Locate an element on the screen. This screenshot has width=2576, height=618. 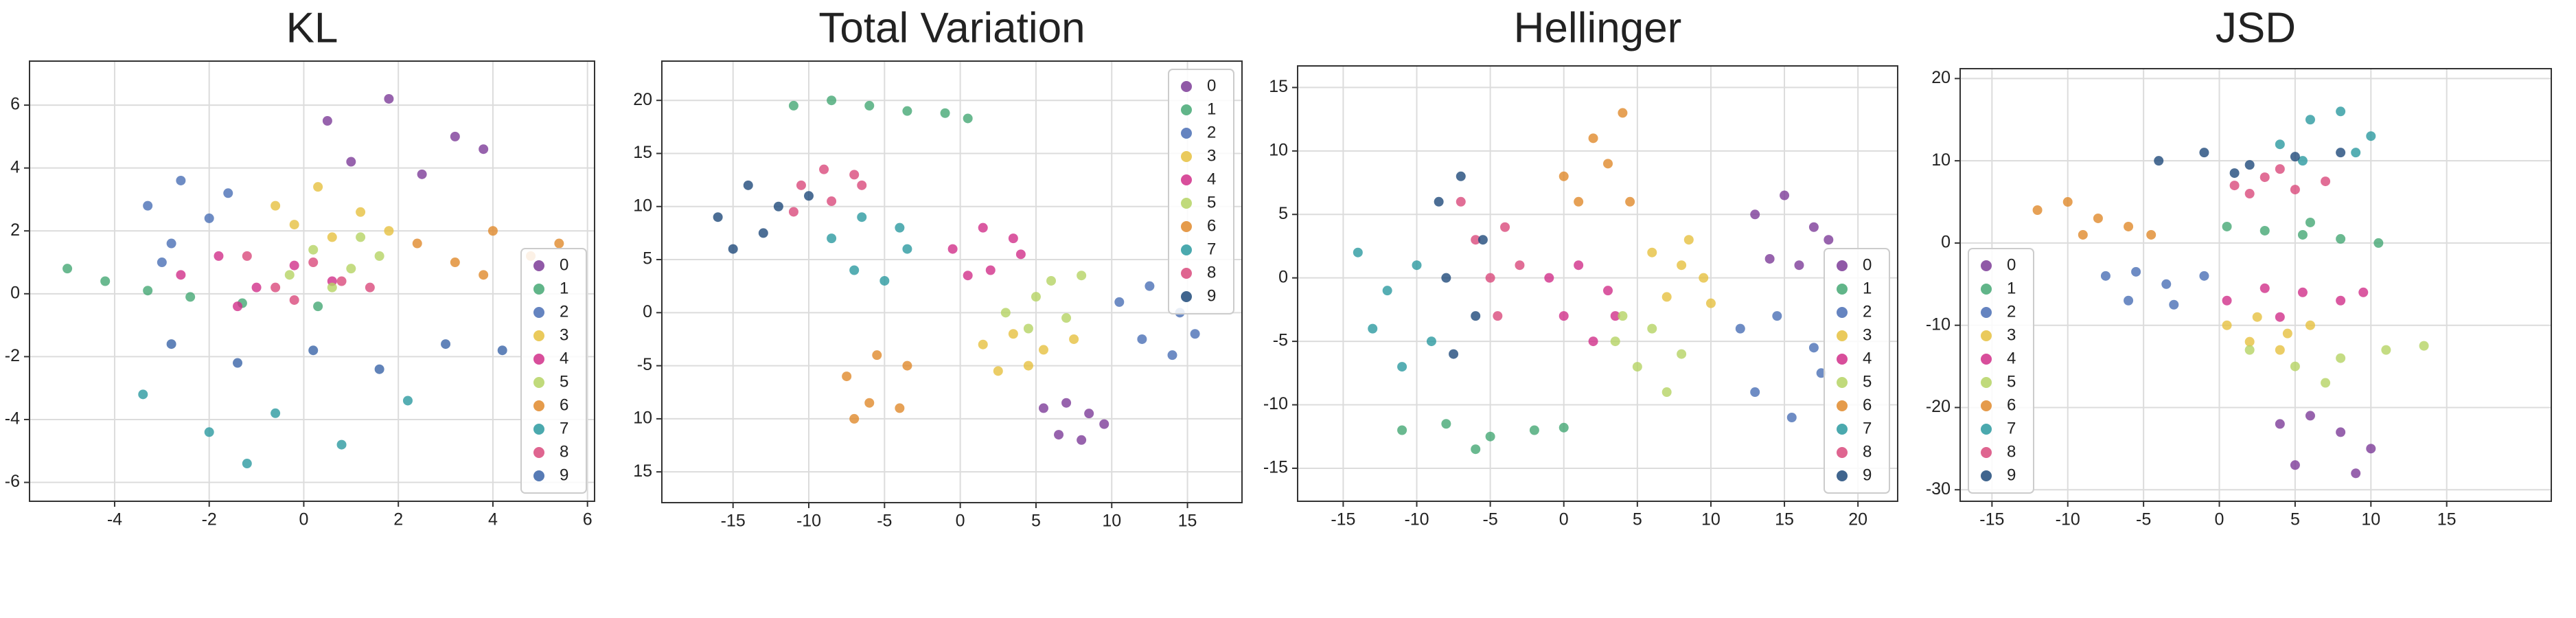
x-tick-label: -5 is located at coordinates (1490, 519).